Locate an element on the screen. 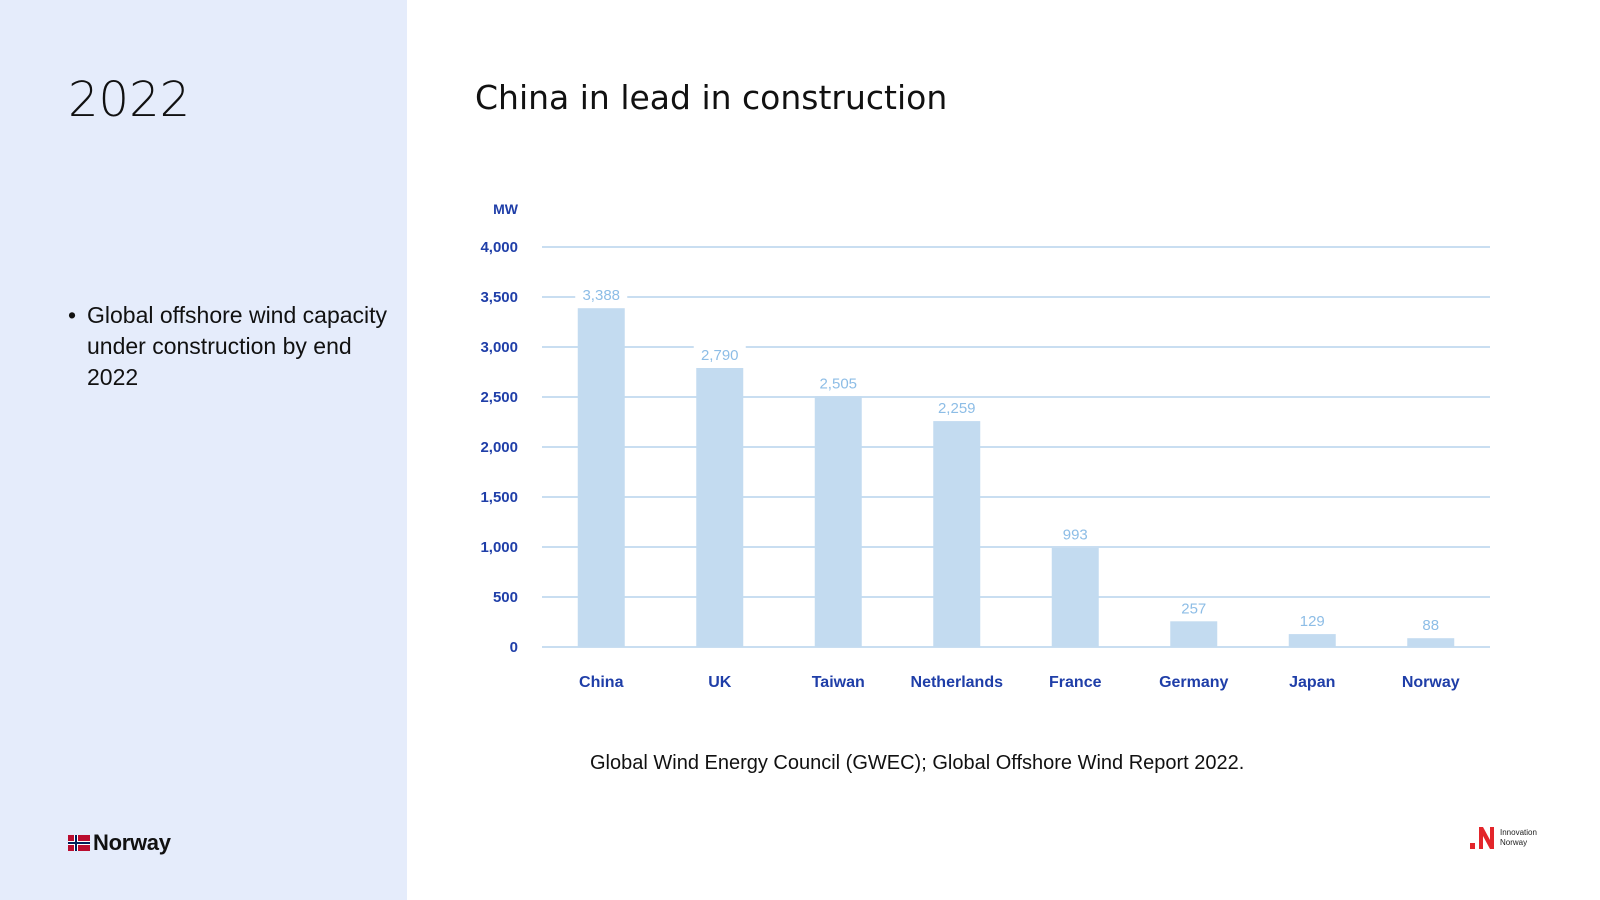  x-tick-label: China is located at coordinates (601, 682).